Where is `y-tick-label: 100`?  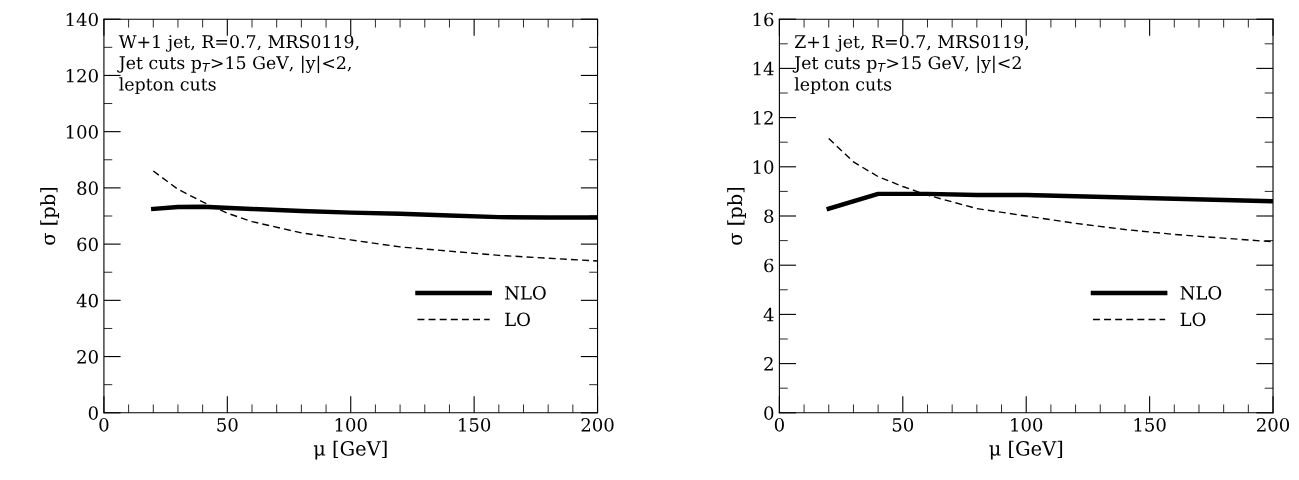
y-tick-label: 100 is located at coordinates (82, 132).